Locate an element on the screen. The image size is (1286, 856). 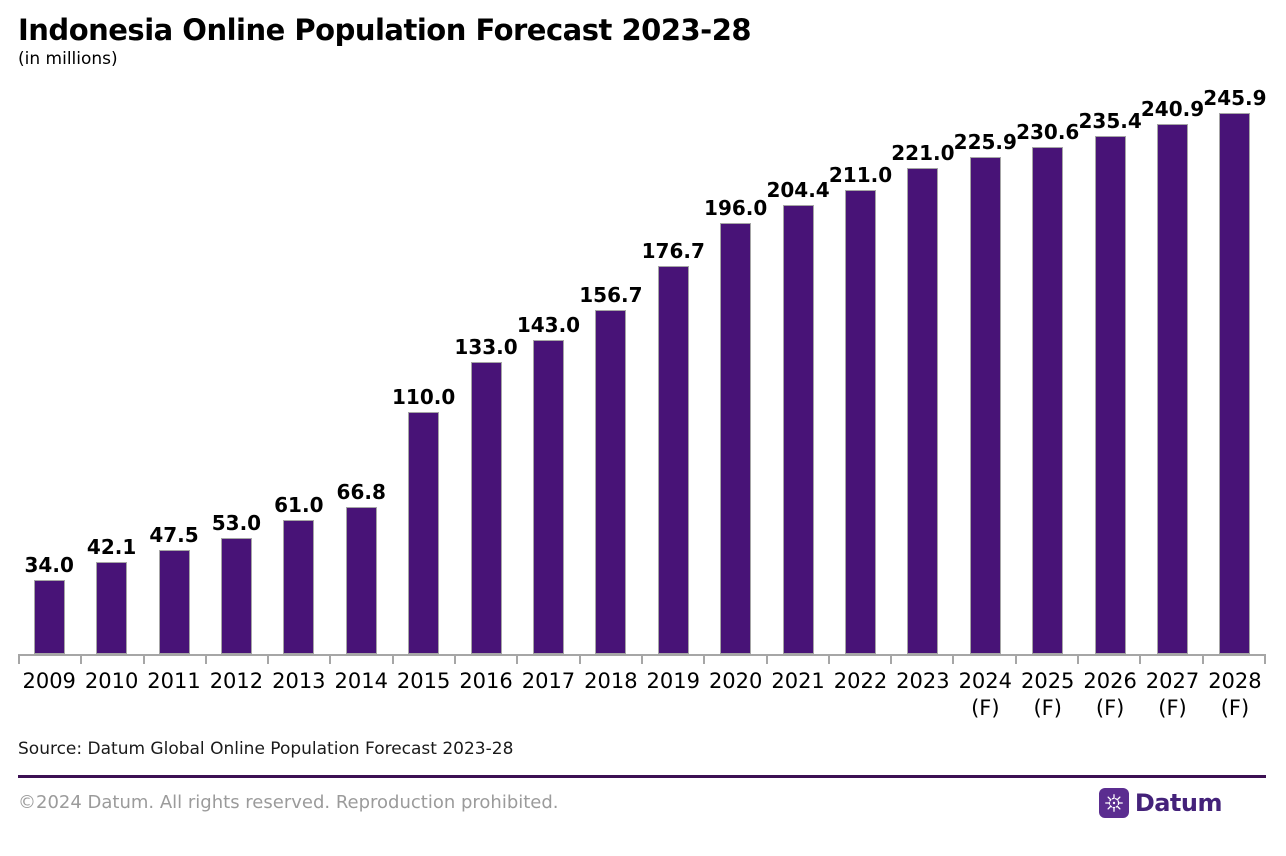
bar-group: 230.6 is located at coordinates (1048, 387).